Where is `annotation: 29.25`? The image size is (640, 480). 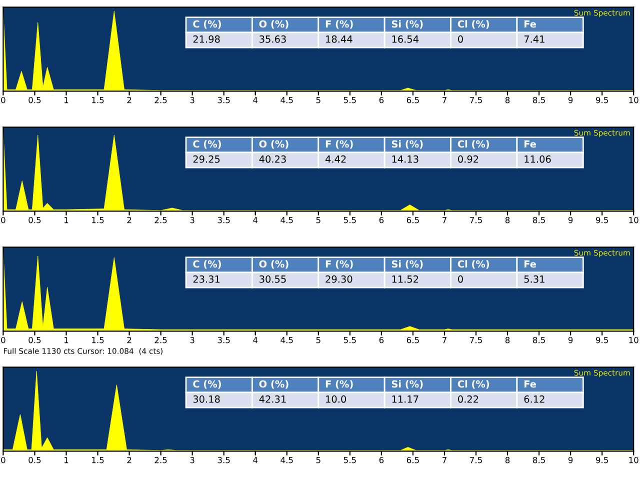 annotation: 29.25 is located at coordinates (206, 159).